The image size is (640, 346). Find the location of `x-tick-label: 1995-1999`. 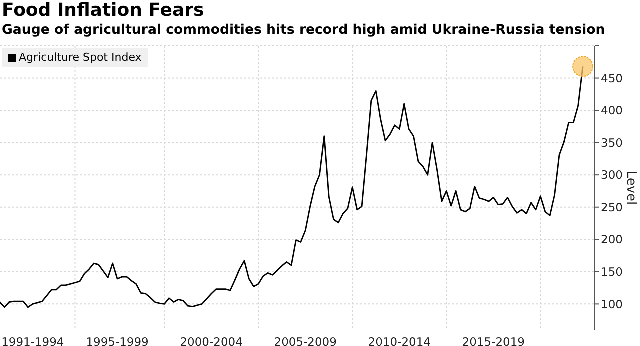

x-tick-label: 1995-1999 is located at coordinates (117, 340).